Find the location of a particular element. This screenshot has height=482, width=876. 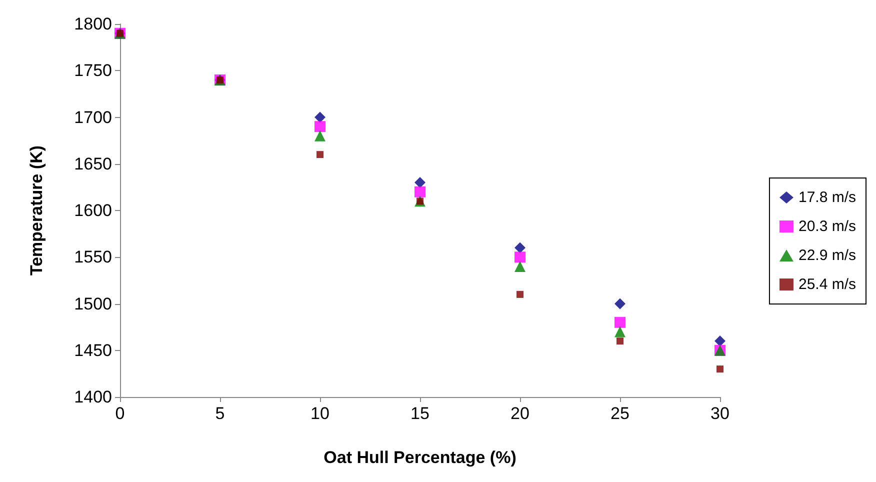

x-axis-title: Oat Hull Percentage (%) is located at coordinates (420, 457).